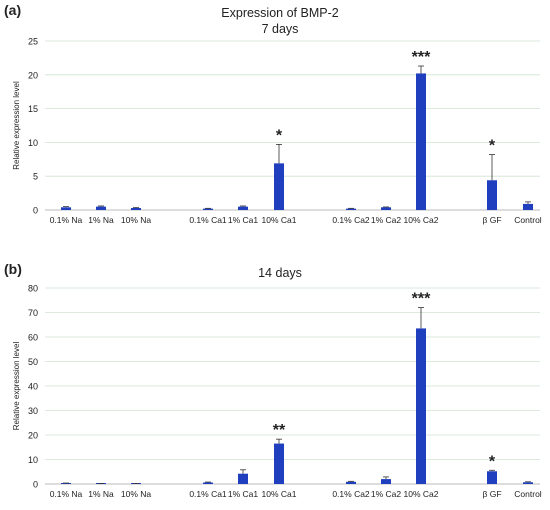 The image size is (550, 510). I want to click on y-tick-label: 30, so click(33, 411).